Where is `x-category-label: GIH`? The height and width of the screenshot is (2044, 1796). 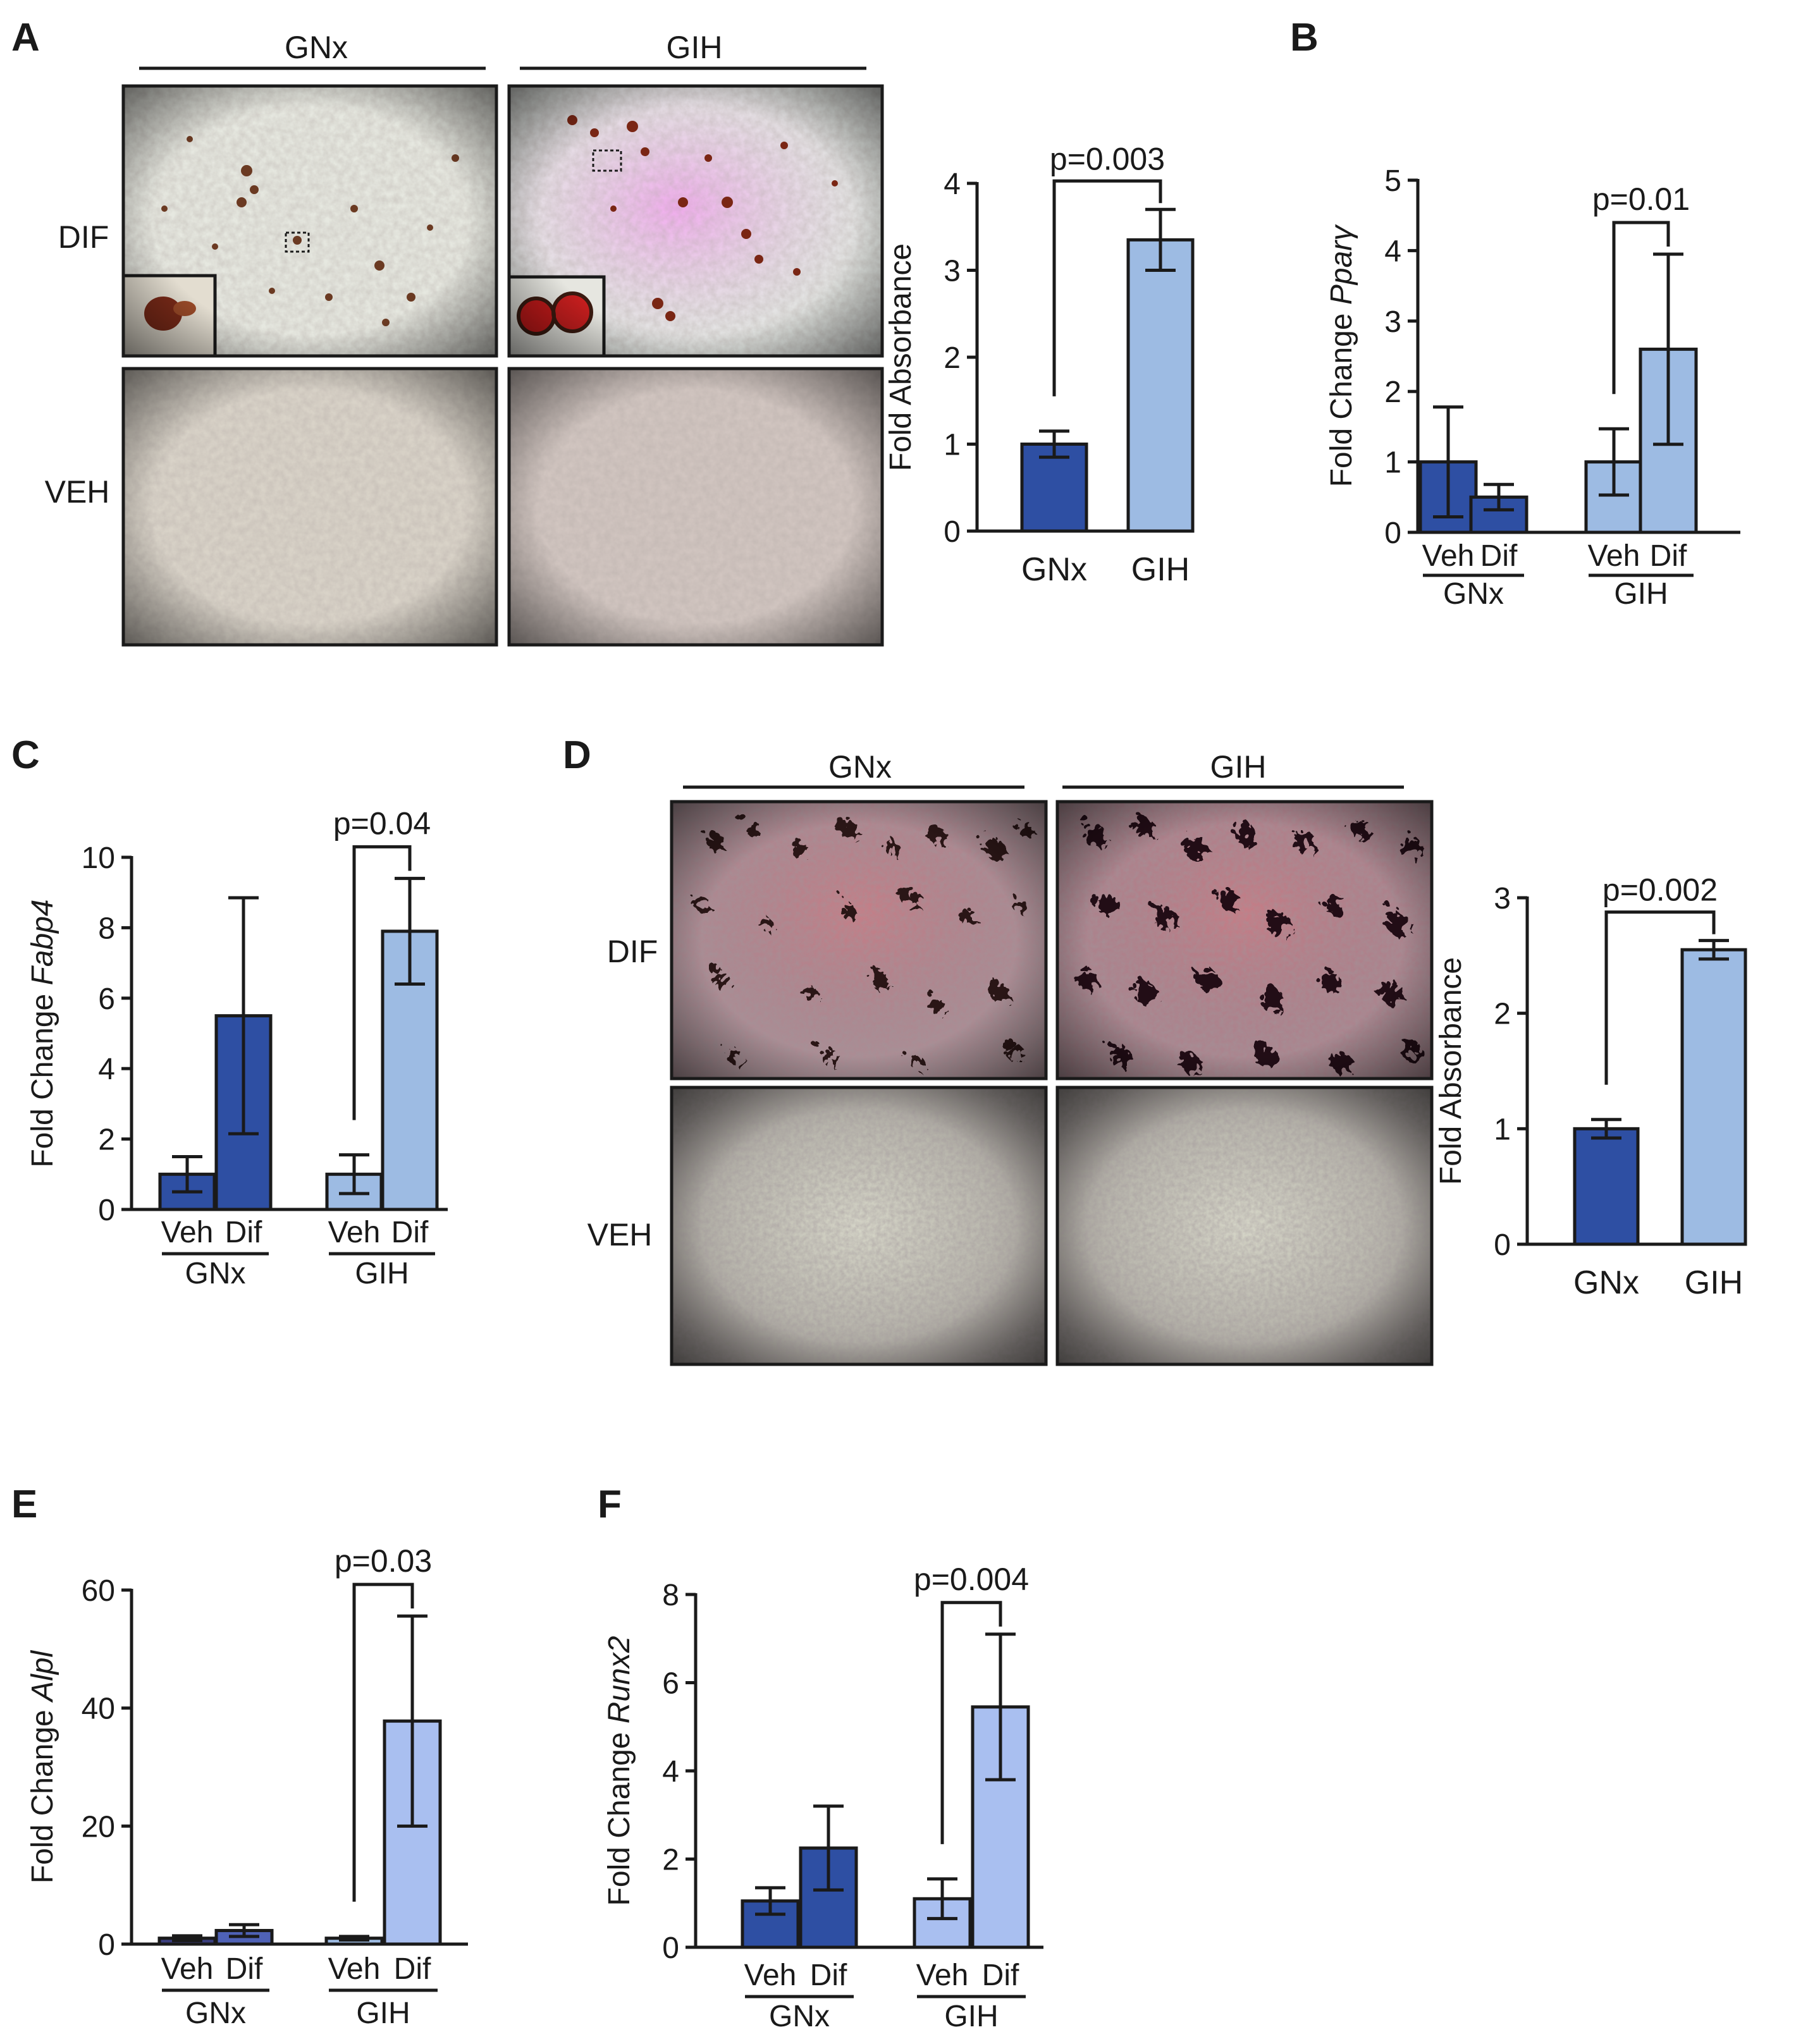
x-category-label: GIH is located at coordinates (1160, 569).